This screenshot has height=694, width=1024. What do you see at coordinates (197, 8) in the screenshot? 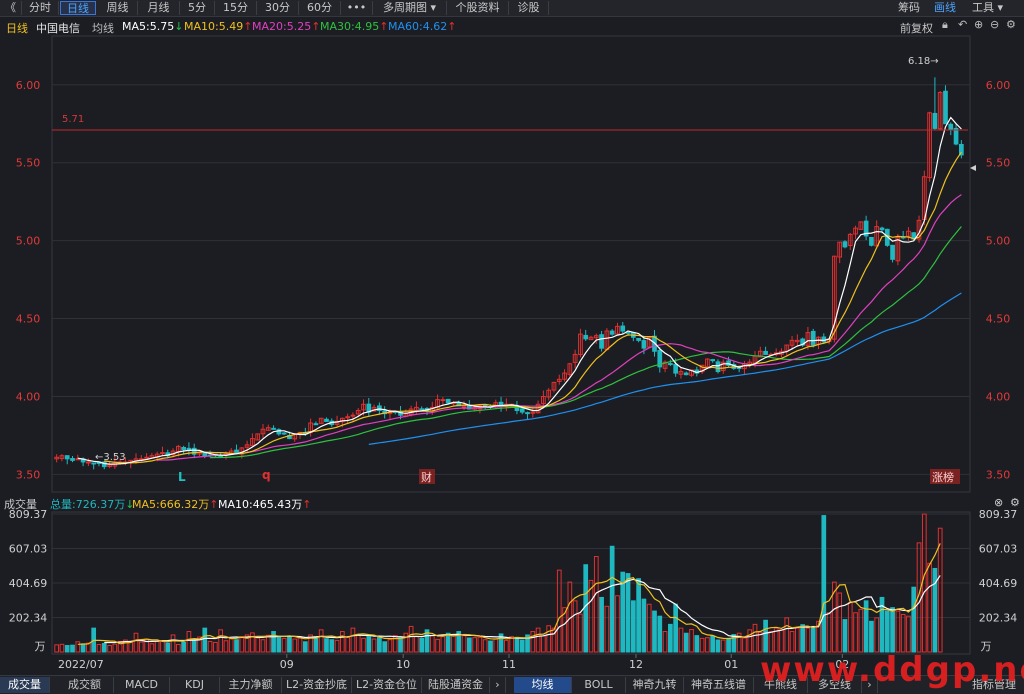
I see `tab-5min: 5分` at bounding box center [197, 8].